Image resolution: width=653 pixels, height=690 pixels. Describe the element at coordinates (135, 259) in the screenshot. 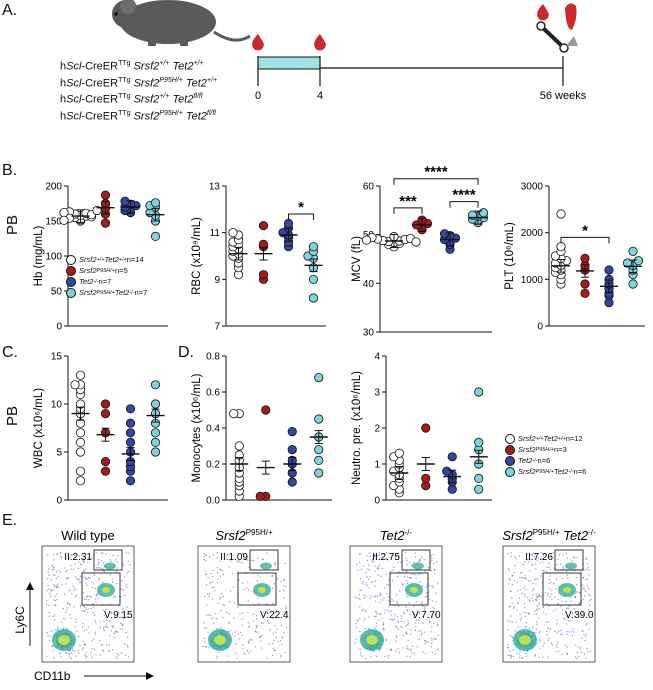

I see `legend-n: n=14` at that location.